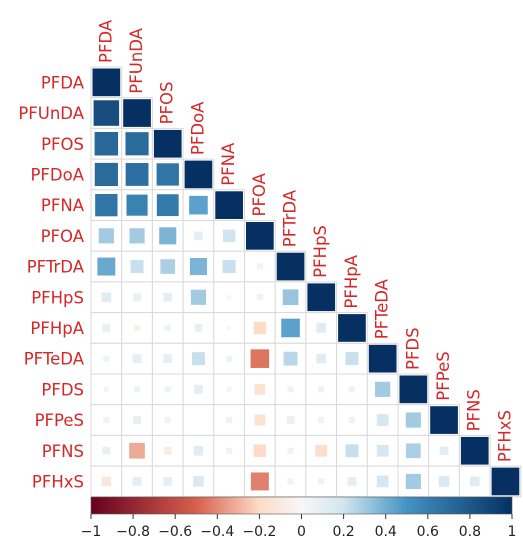  What do you see at coordinates (229, 327) in the screenshot?
I see `corr-square-pfhpa-pfna` at bounding box center [229, 327].